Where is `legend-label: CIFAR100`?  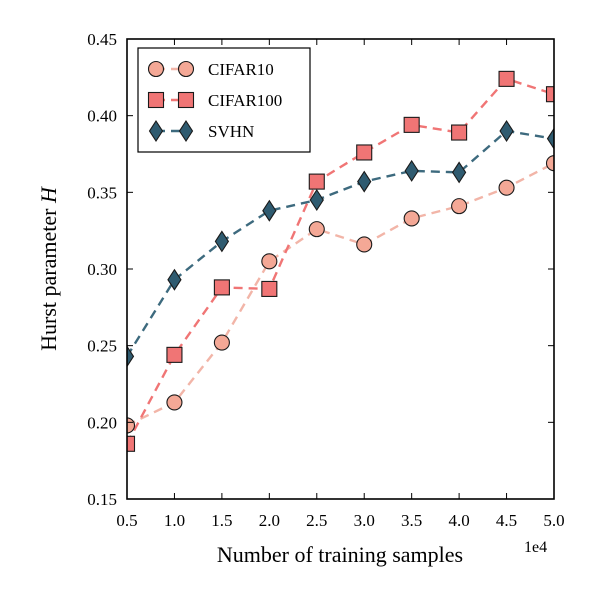
legend-label: CIFAR100 is located at coordinates (245, 100).